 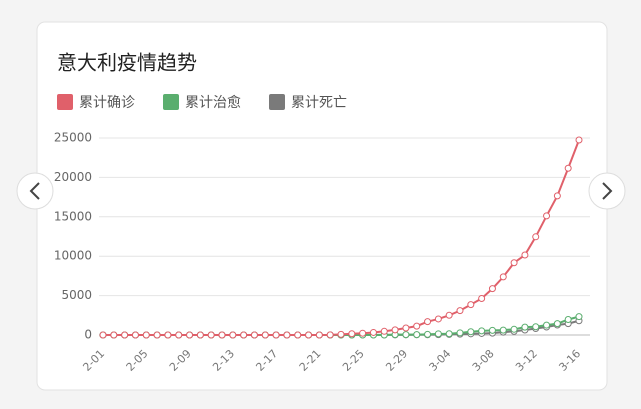 What do you see at coordinates (73, 216) in the screenshot?
I see `y-tick-label: 15000` at bounding box center [73, 216].